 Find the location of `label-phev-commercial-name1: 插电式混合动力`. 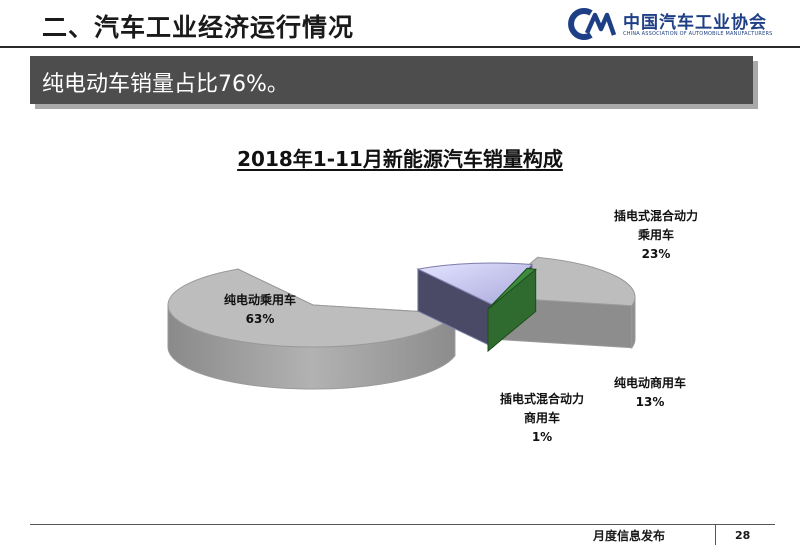

label-phev-commercial-name1: 插电式混合动力 is located at coordinates (541, 399).